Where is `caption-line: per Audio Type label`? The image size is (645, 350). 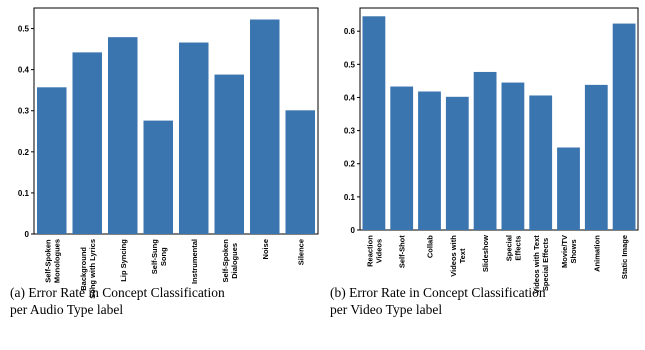
caption-line: per Audio Type label is located at coordinates (66, 309).